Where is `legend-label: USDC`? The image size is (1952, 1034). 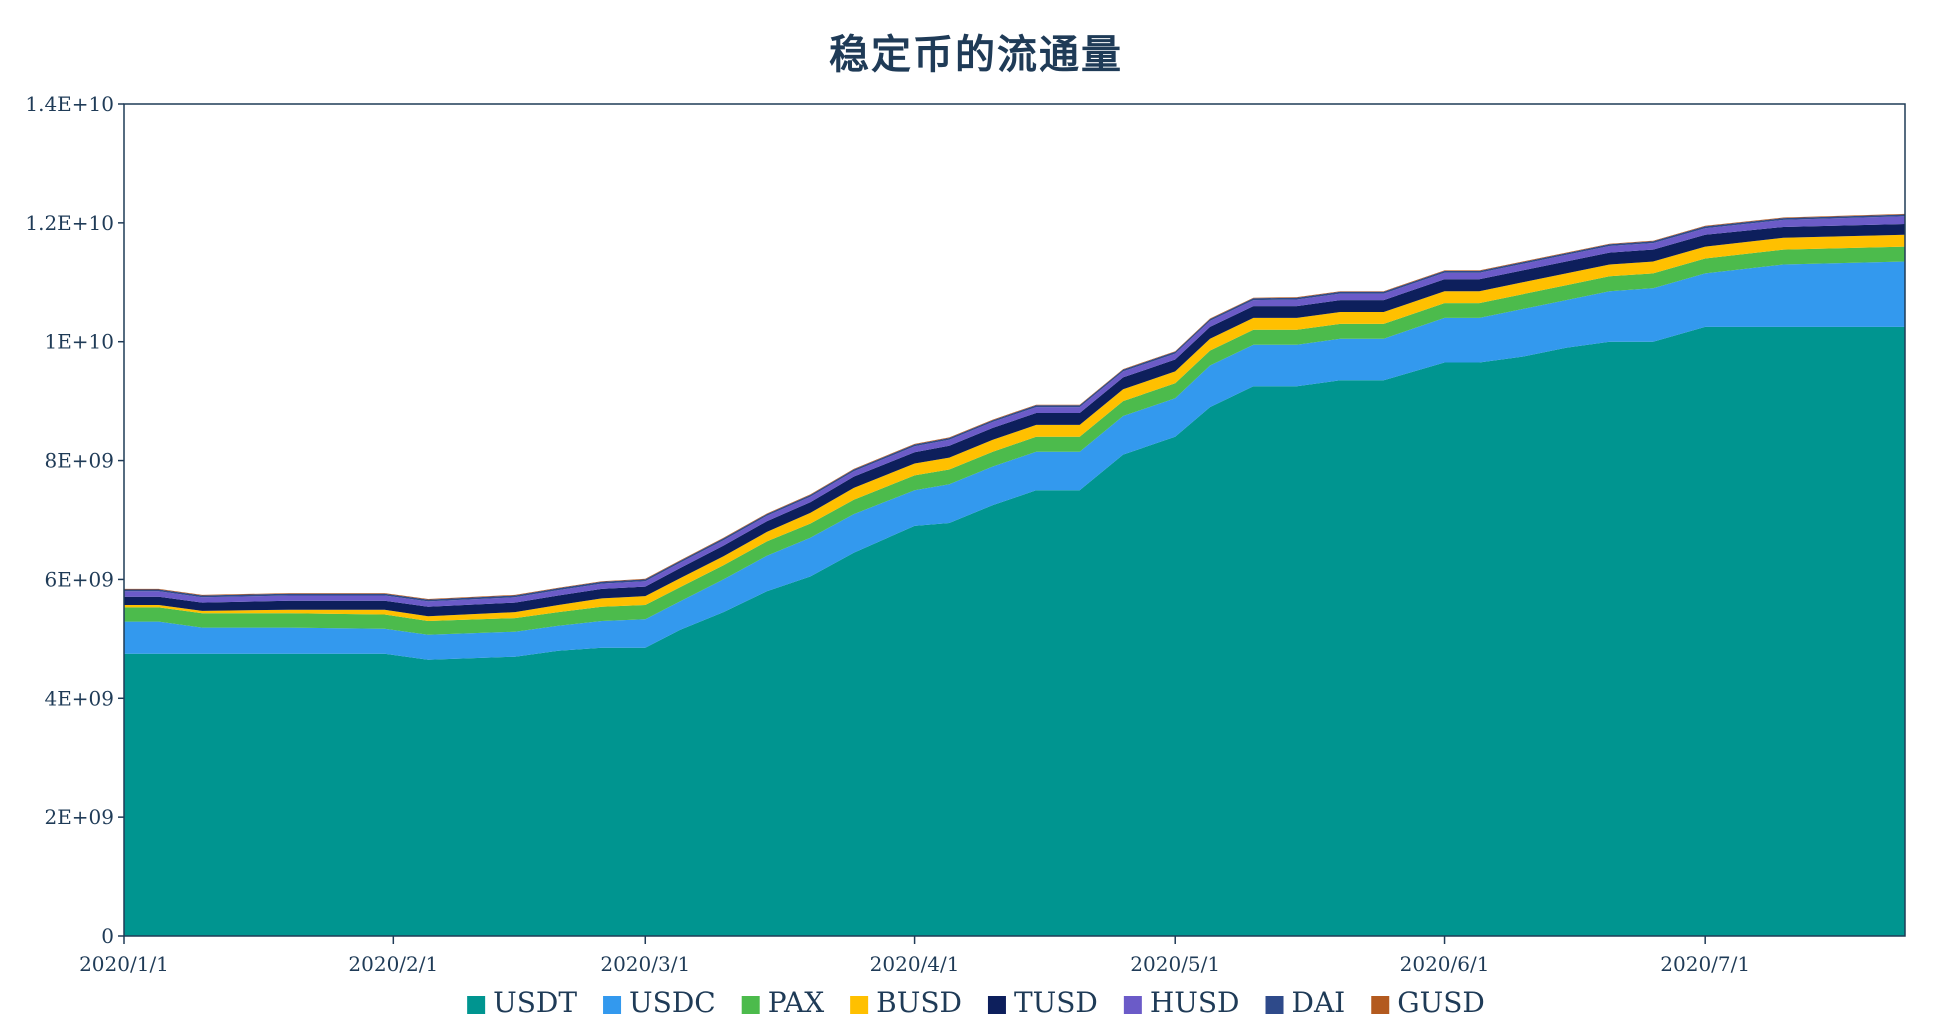 legend-label: USDC is located at coordinates (672, 1002).